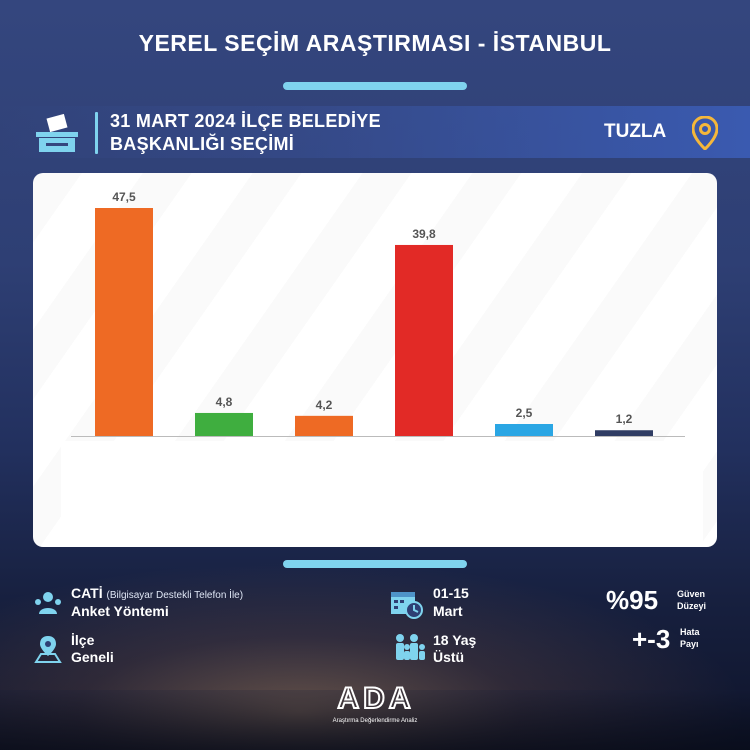  What do you see at coordinates (96, 133) in the screenshot?
I see `subtitle-divider` at bounding box center [96, 133].